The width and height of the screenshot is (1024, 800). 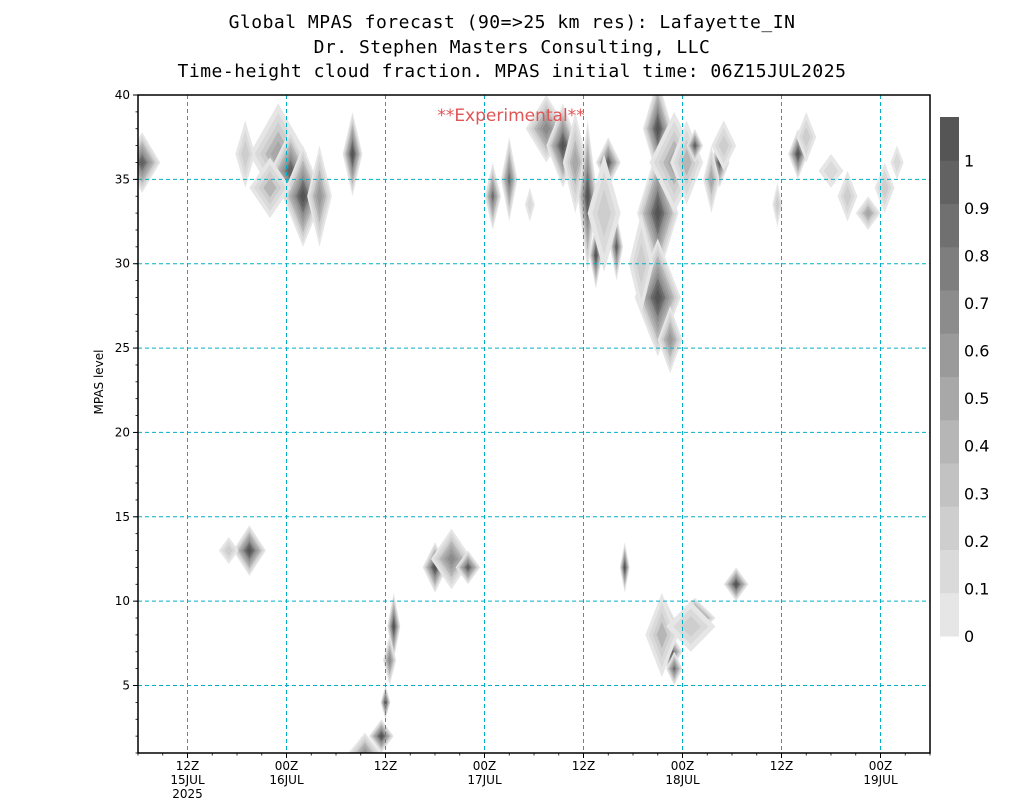 I want to click on x-tick-date-18: 16JUL, so click(x=286, y=780).